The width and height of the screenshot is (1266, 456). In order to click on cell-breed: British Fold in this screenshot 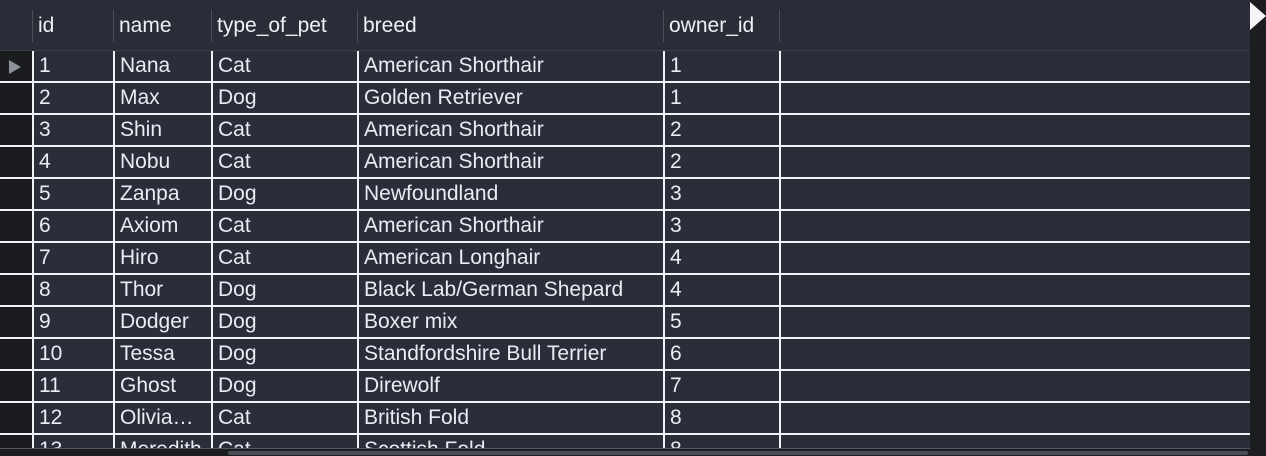, I will do `click(510, 418)`.